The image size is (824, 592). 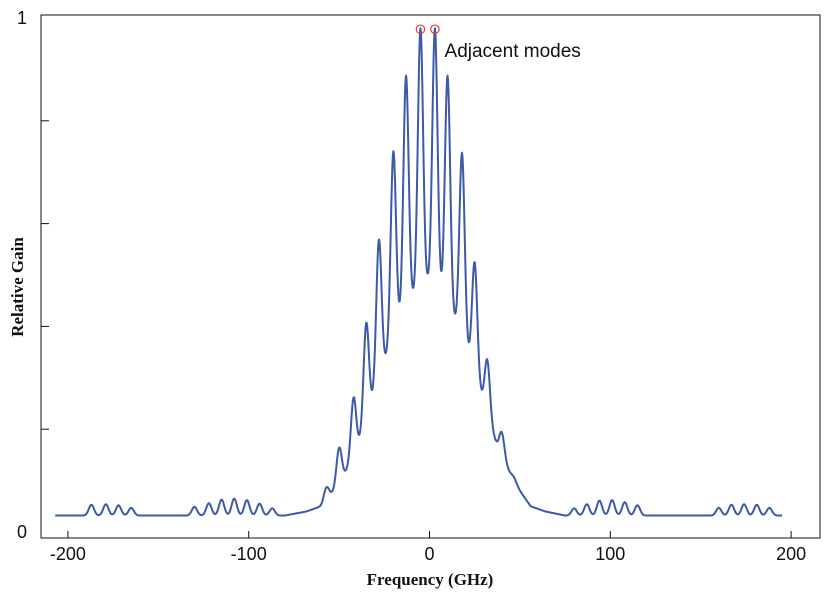 What do you see at coordinates (429, 554) in the screenshot?
I see `x-tick-label: 0` at bounding box center [429, 554].